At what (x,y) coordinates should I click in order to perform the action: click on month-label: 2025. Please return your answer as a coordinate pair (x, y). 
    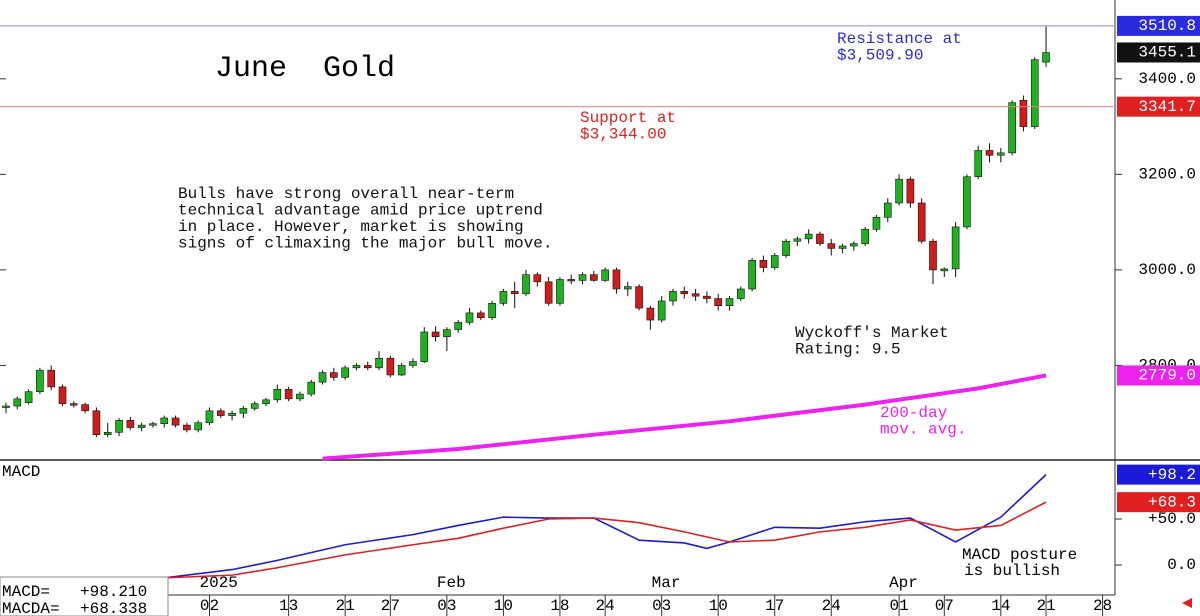
    Looking at the image, I should click on (218, 583).